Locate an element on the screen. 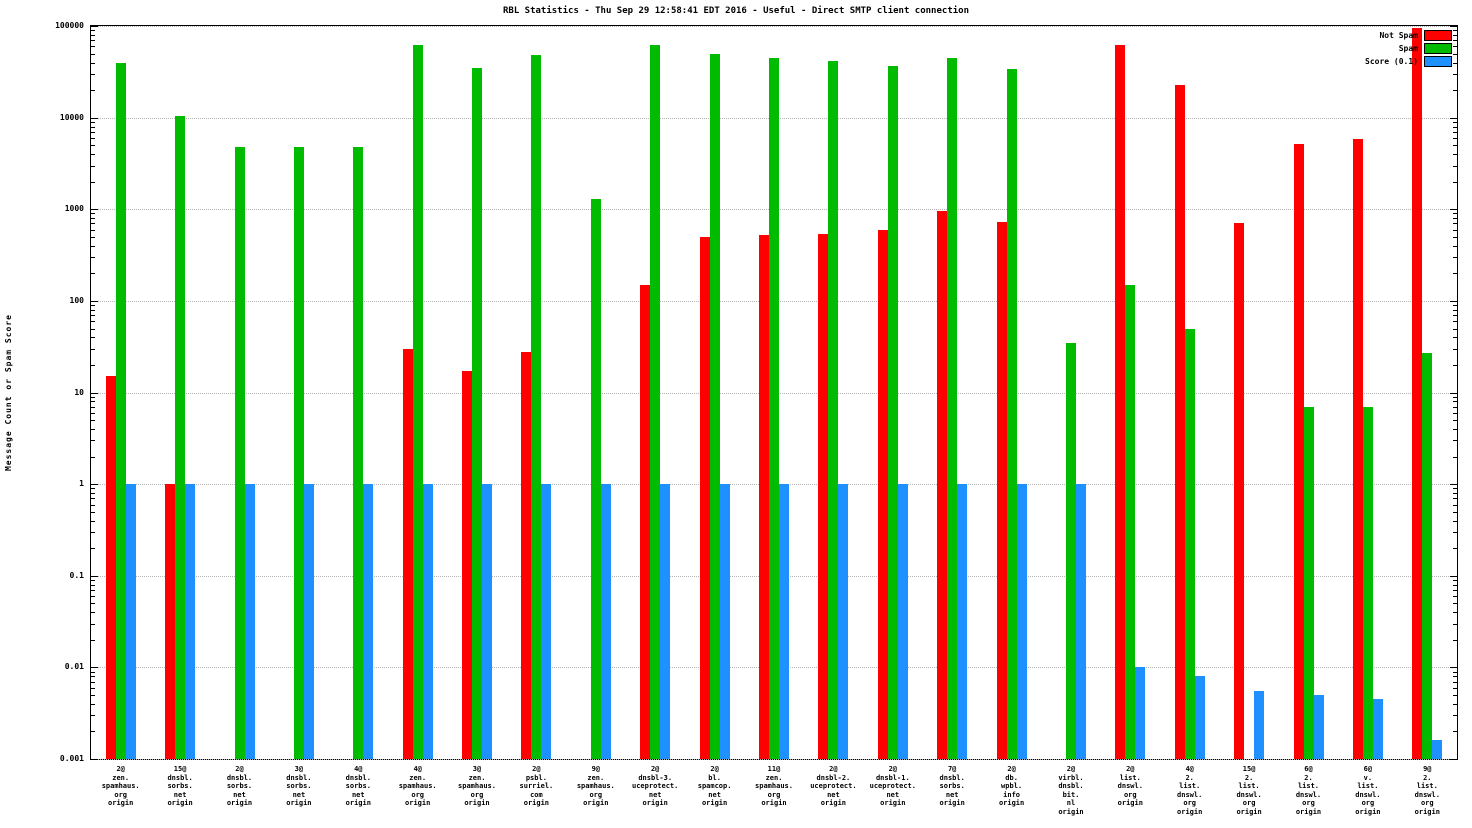  legend-label: Score (0.1) is located at coordinates (1391, 61).